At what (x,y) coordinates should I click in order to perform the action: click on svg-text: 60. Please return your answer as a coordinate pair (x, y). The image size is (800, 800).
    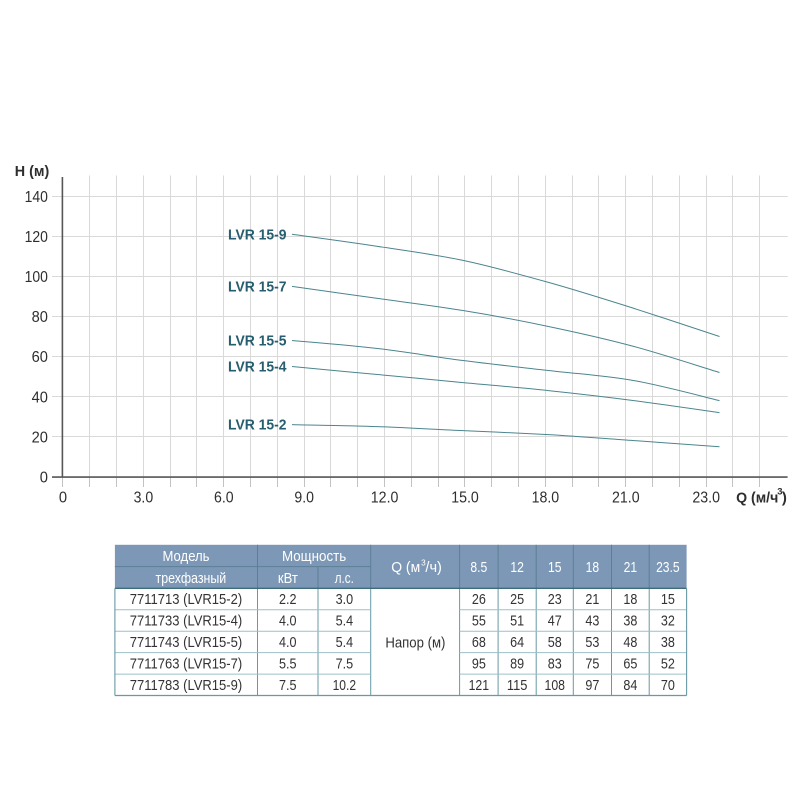
    Looking at the image, I should click on (40, 357).